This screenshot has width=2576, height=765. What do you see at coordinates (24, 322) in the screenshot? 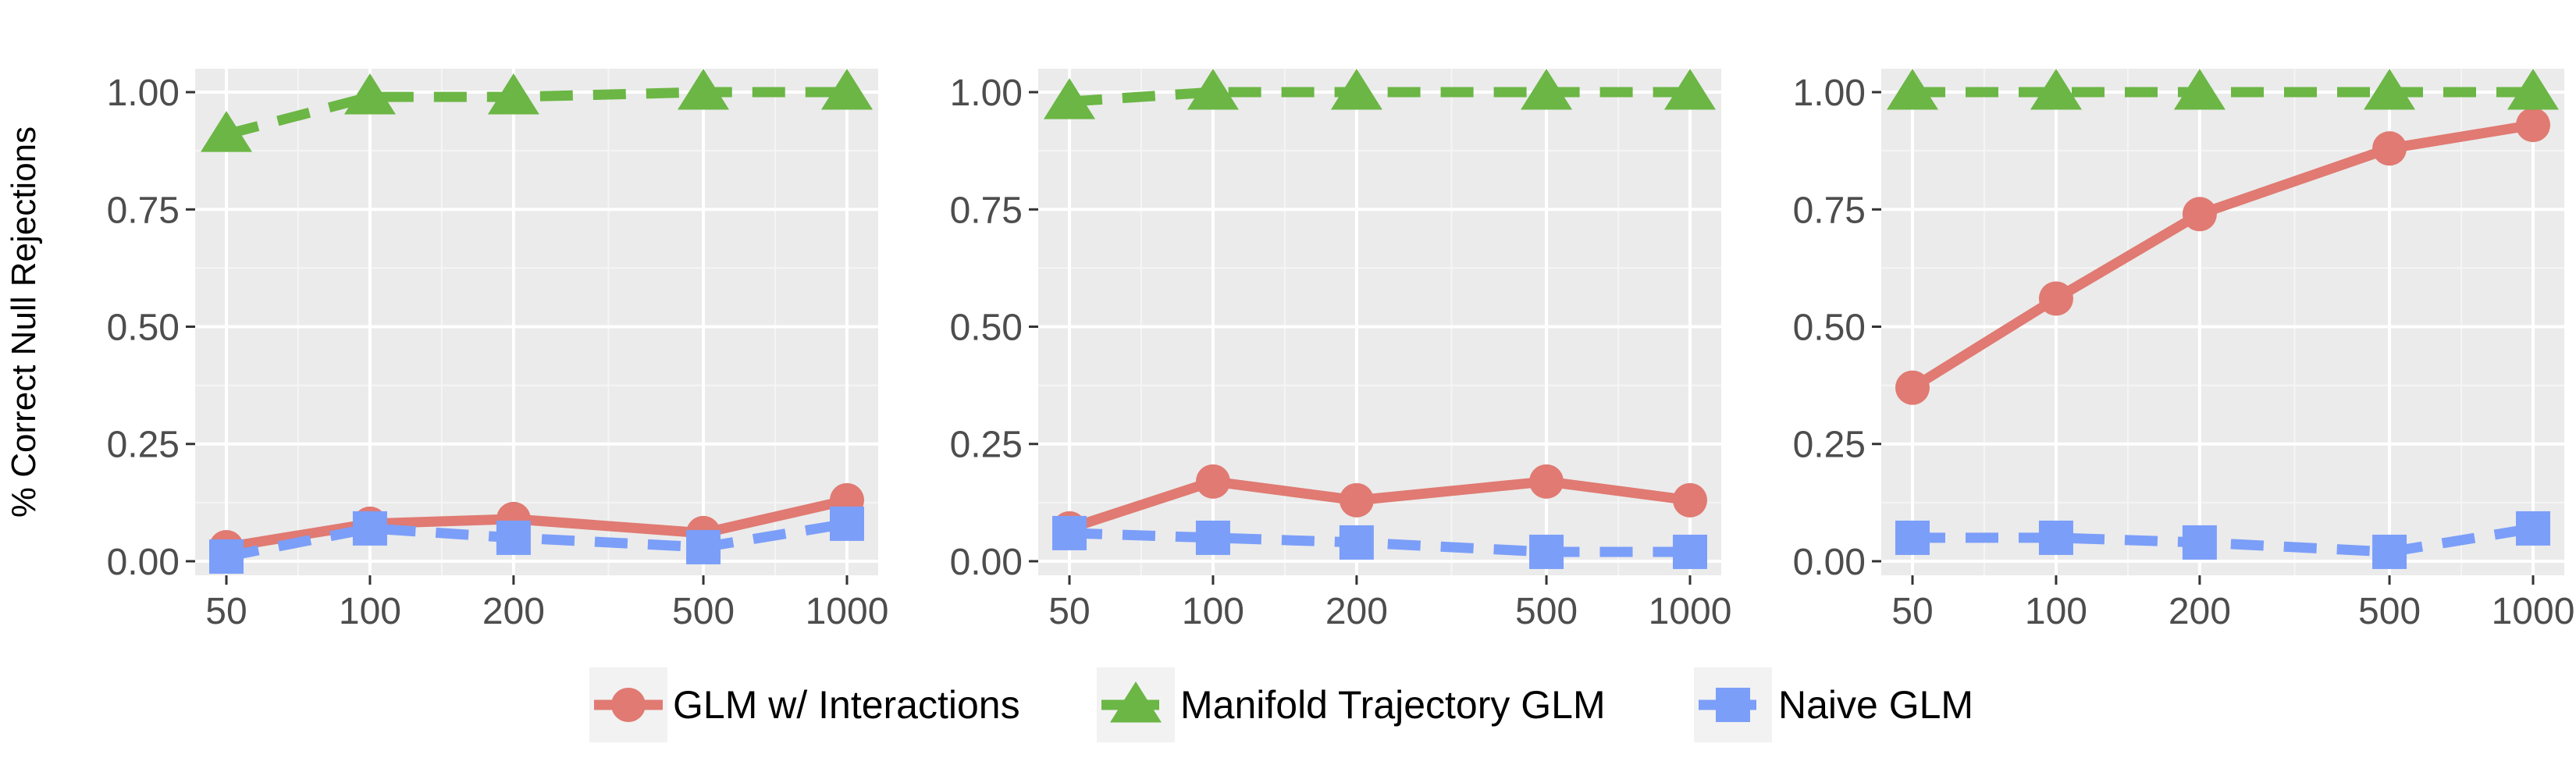
I see `y-axis-label: % Correct Null Rejections` at bounding box center [24, 322].